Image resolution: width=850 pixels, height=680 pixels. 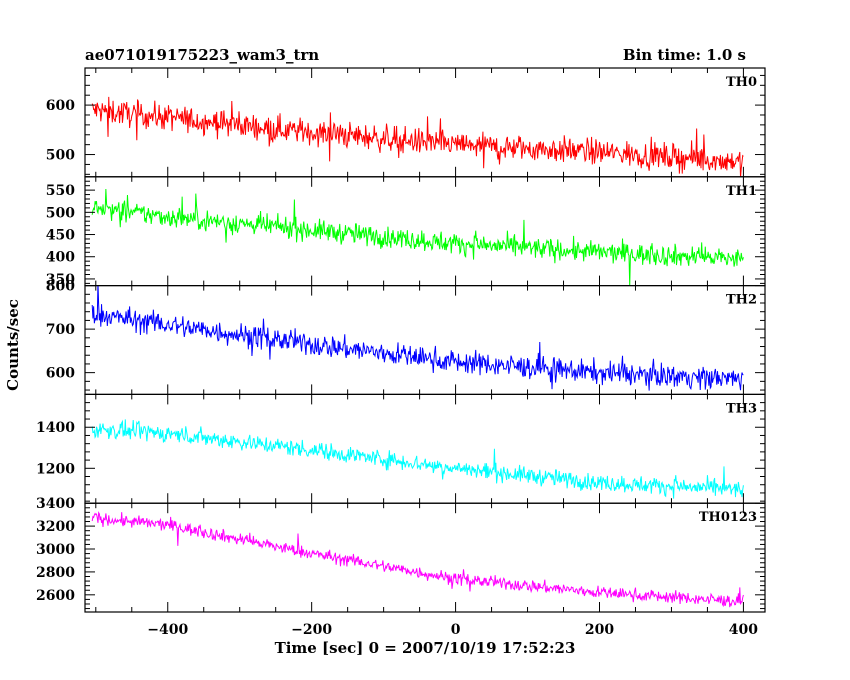 I want to click on y-tick-label: 450, so click(x=60, y=236).